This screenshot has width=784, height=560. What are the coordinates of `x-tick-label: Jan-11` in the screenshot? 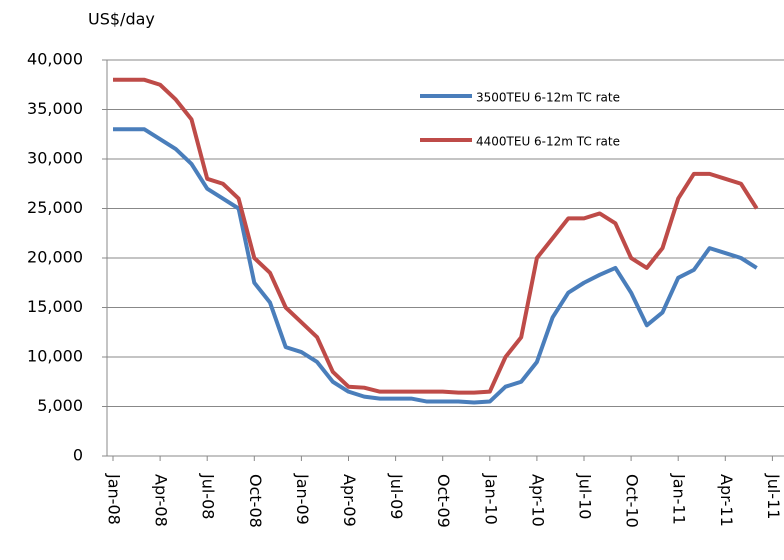 It's located at (679, 499).